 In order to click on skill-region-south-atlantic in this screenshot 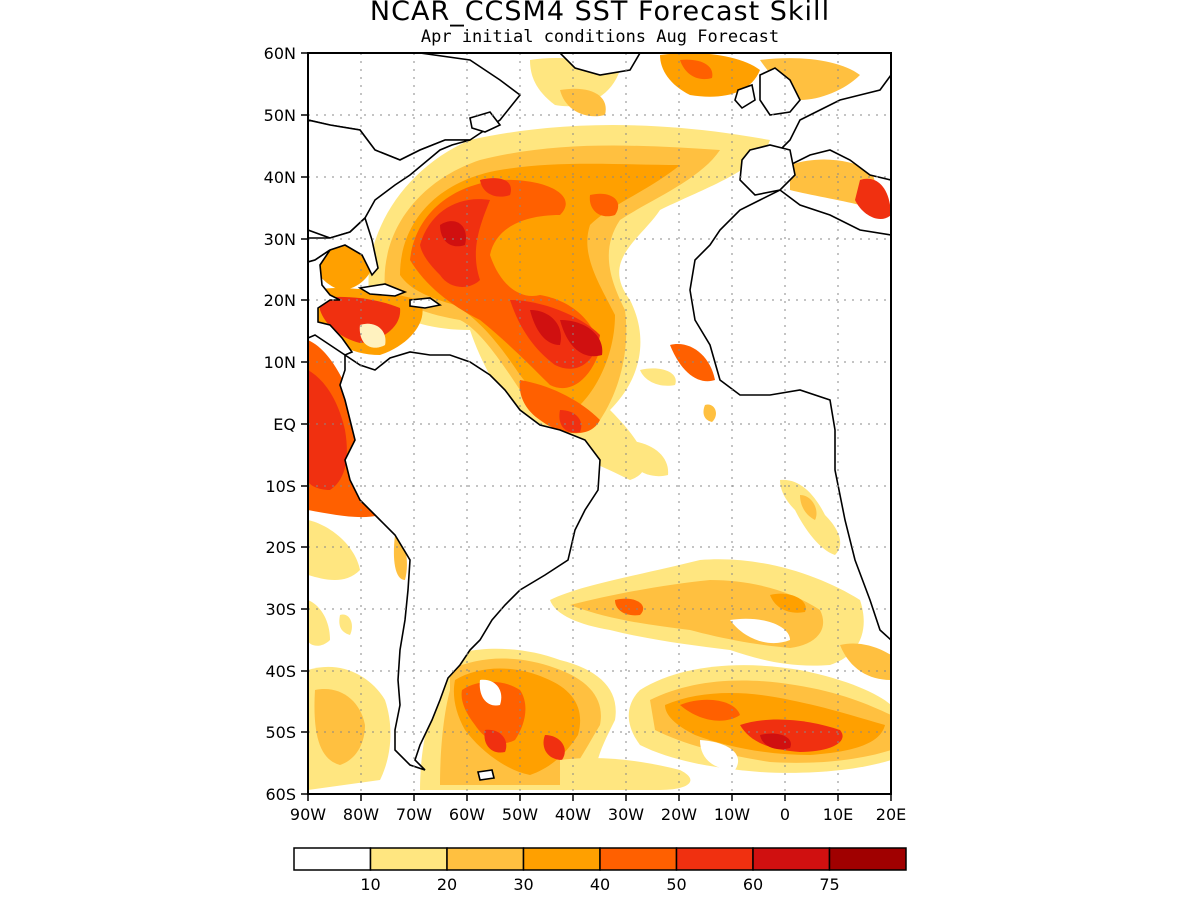, I will do `click(720, 619)`.